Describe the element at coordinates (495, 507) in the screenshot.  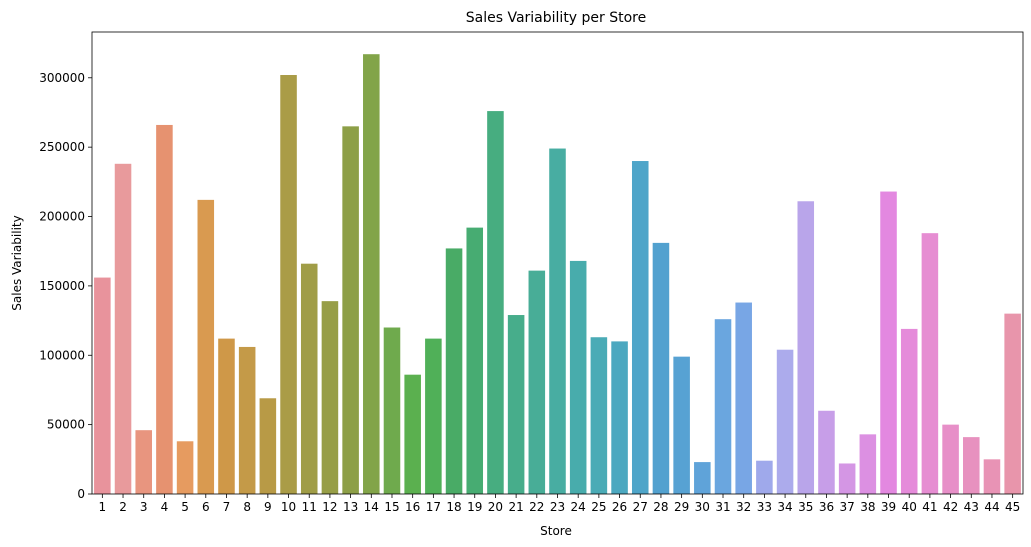
I see `x-tick-label: 20` at that location.